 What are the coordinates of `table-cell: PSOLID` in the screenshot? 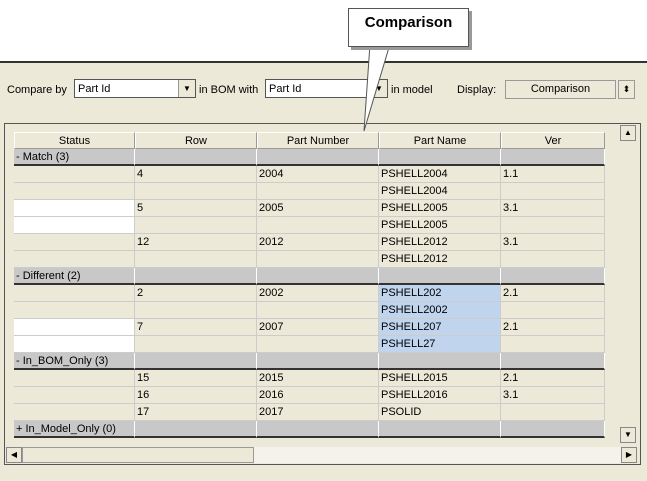 It's located at (440, 412).